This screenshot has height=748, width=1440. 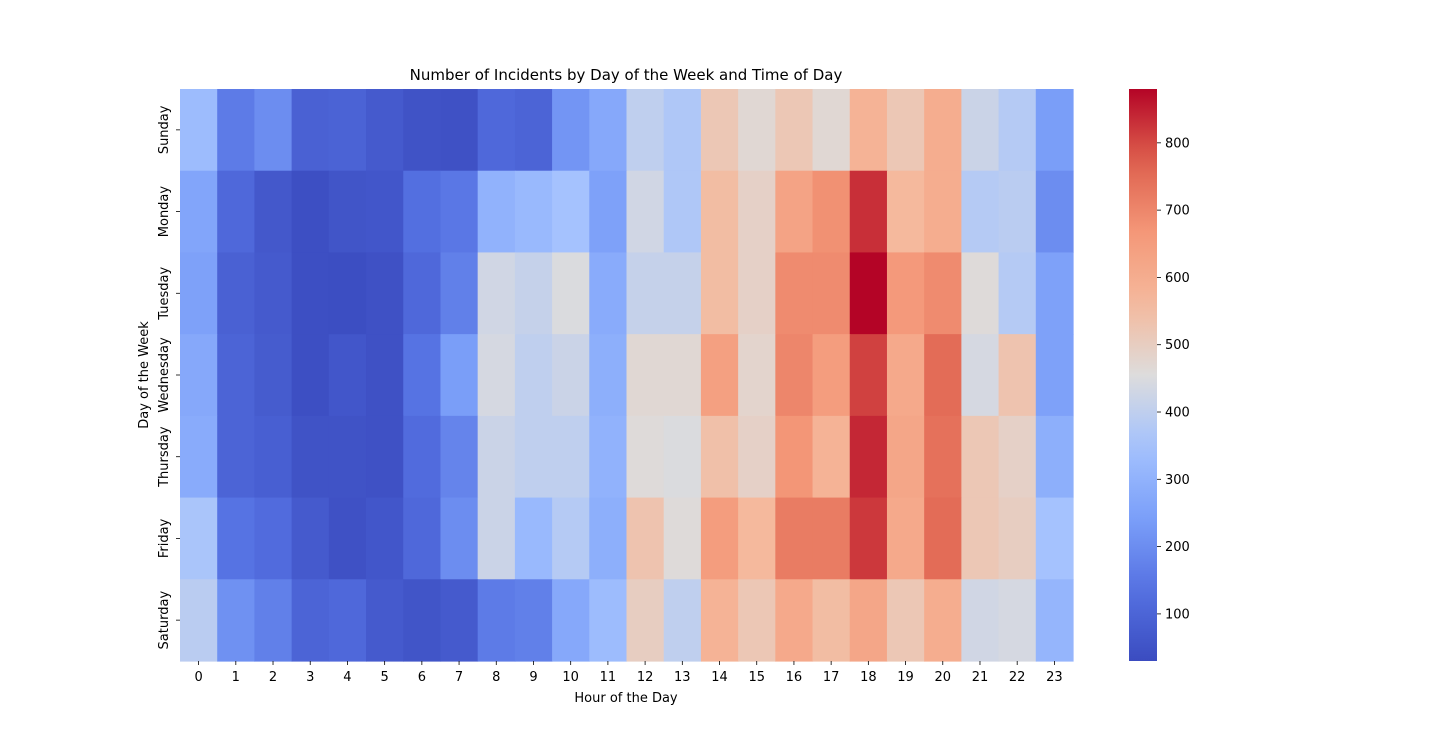 What do you see at coordinates (831, 677) in the screenshot?
I see `x-tick-label: 17` at bounding box center [831, 677].